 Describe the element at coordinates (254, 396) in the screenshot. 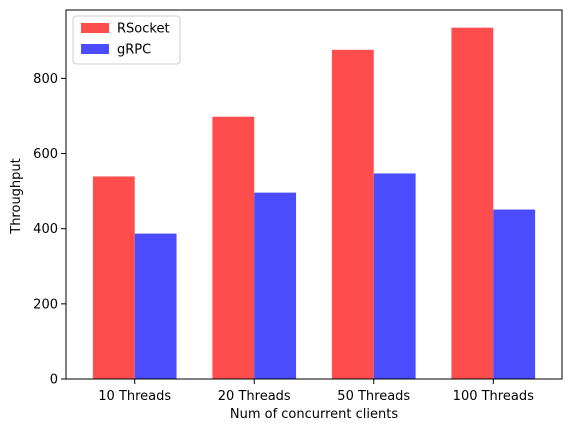

I see `x-tick-label: 20 Threads` at that location.